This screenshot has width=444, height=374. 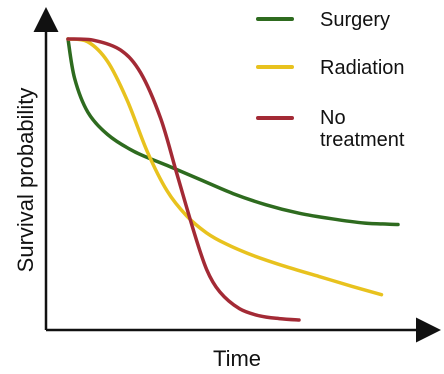 What do you see at coordinates (362, 68) in the screenshot?
I see `legend-label-radiation: Radiation` at bounding box center [362, 68].